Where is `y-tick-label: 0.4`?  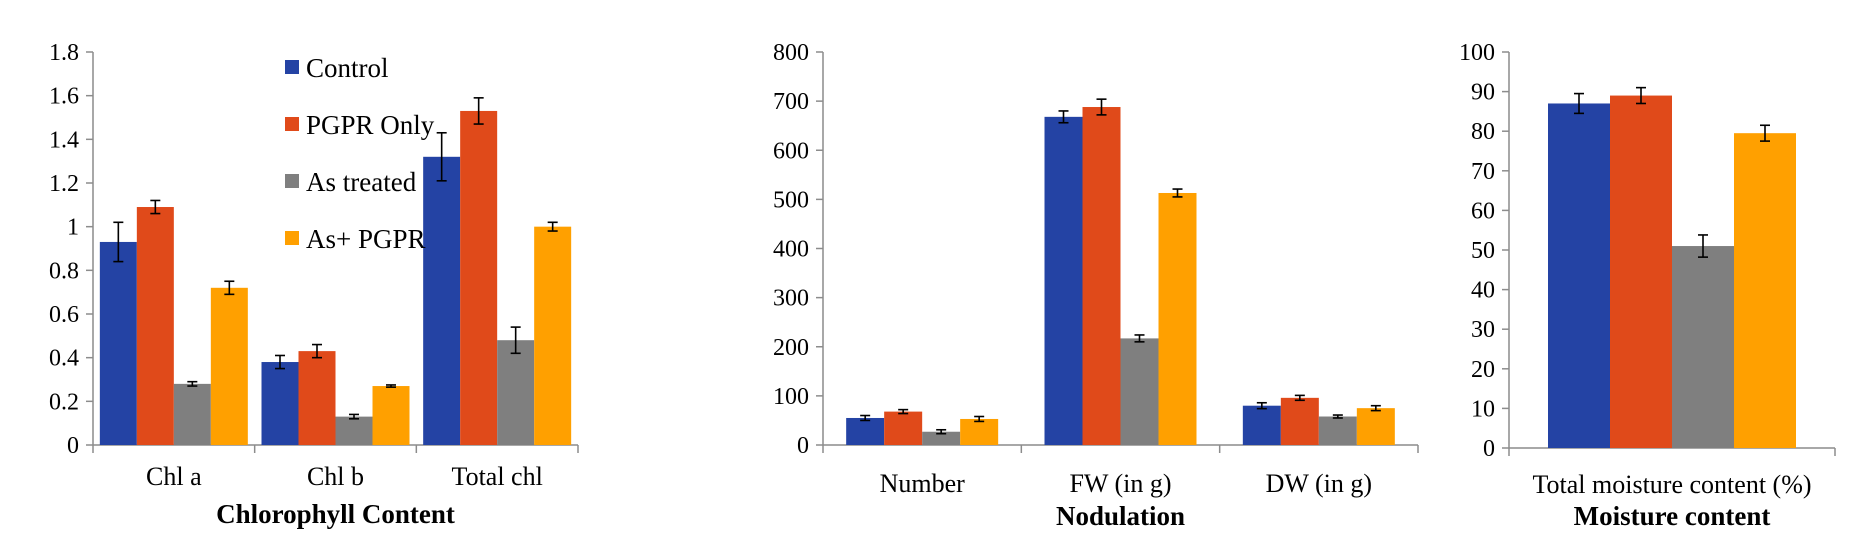 y-tick-label: 0.4 is located at coordinates (64, 359).